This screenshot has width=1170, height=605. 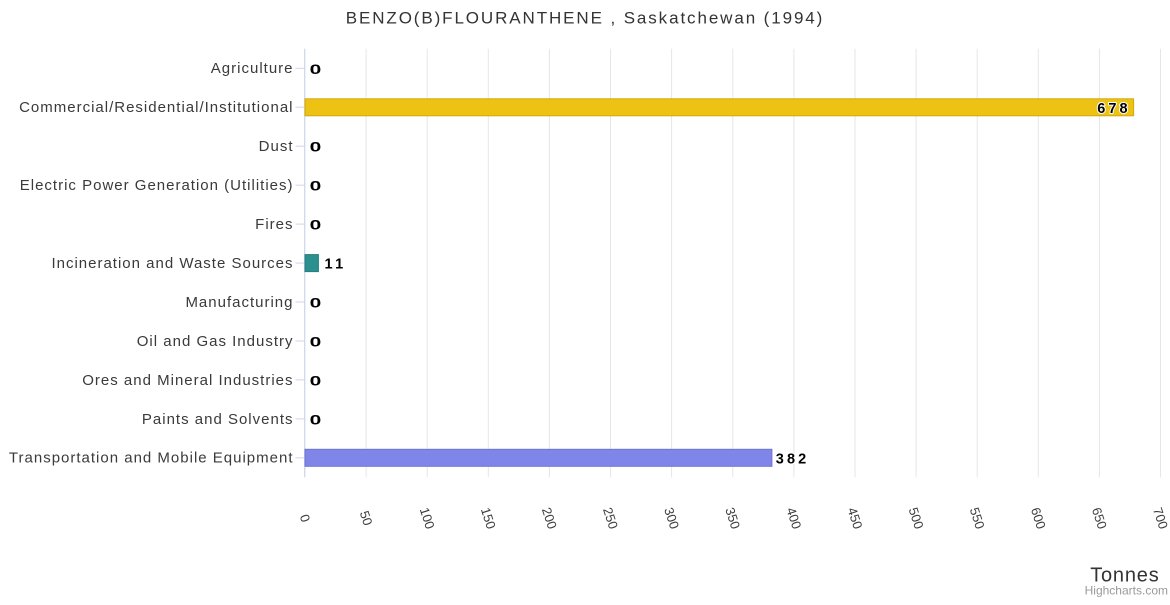 I want to click on svg-text: 678, so click(x=1114, y=109).